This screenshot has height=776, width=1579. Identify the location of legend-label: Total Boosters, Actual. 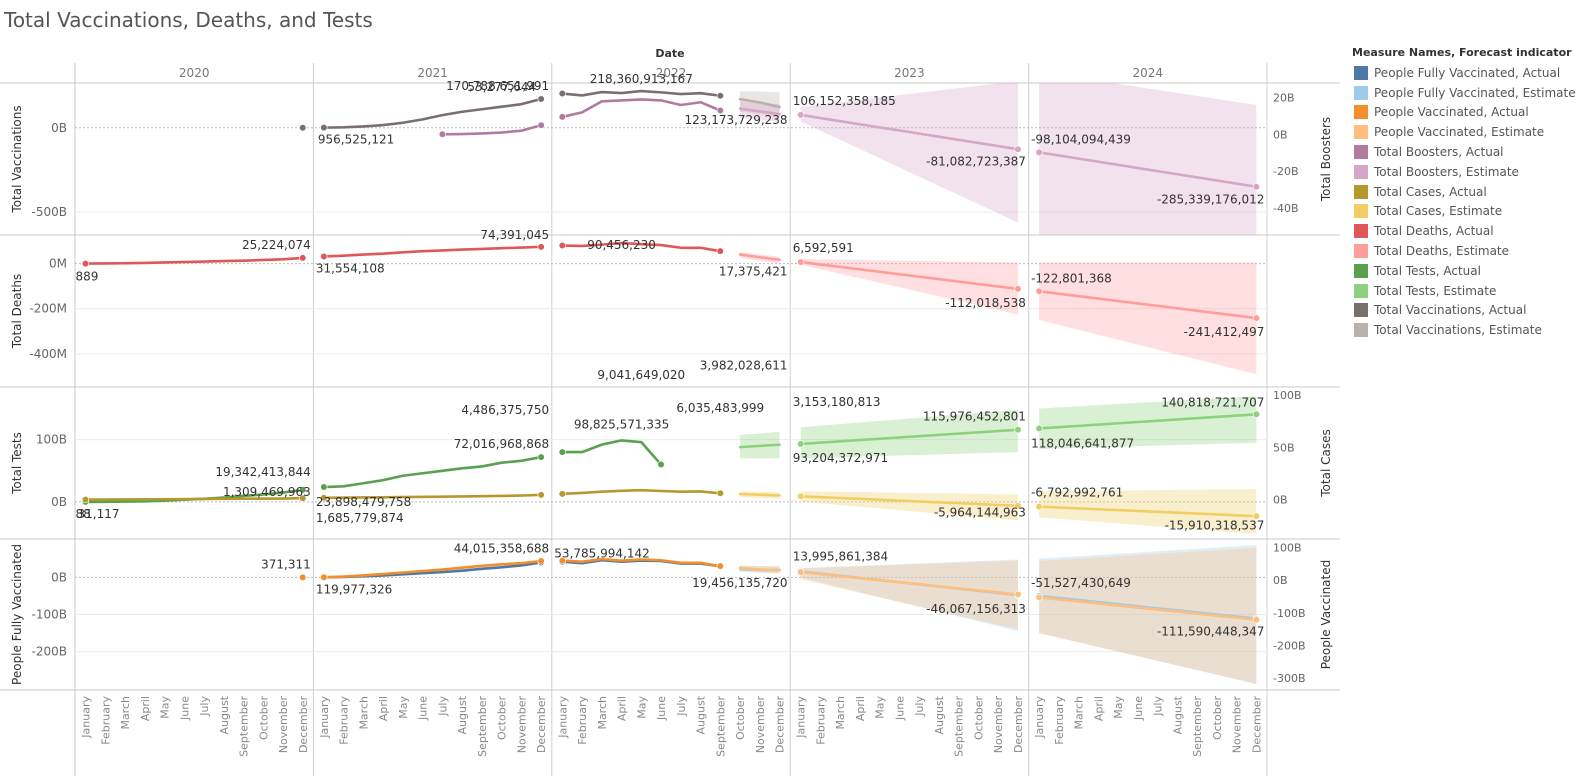
(1439, 152).